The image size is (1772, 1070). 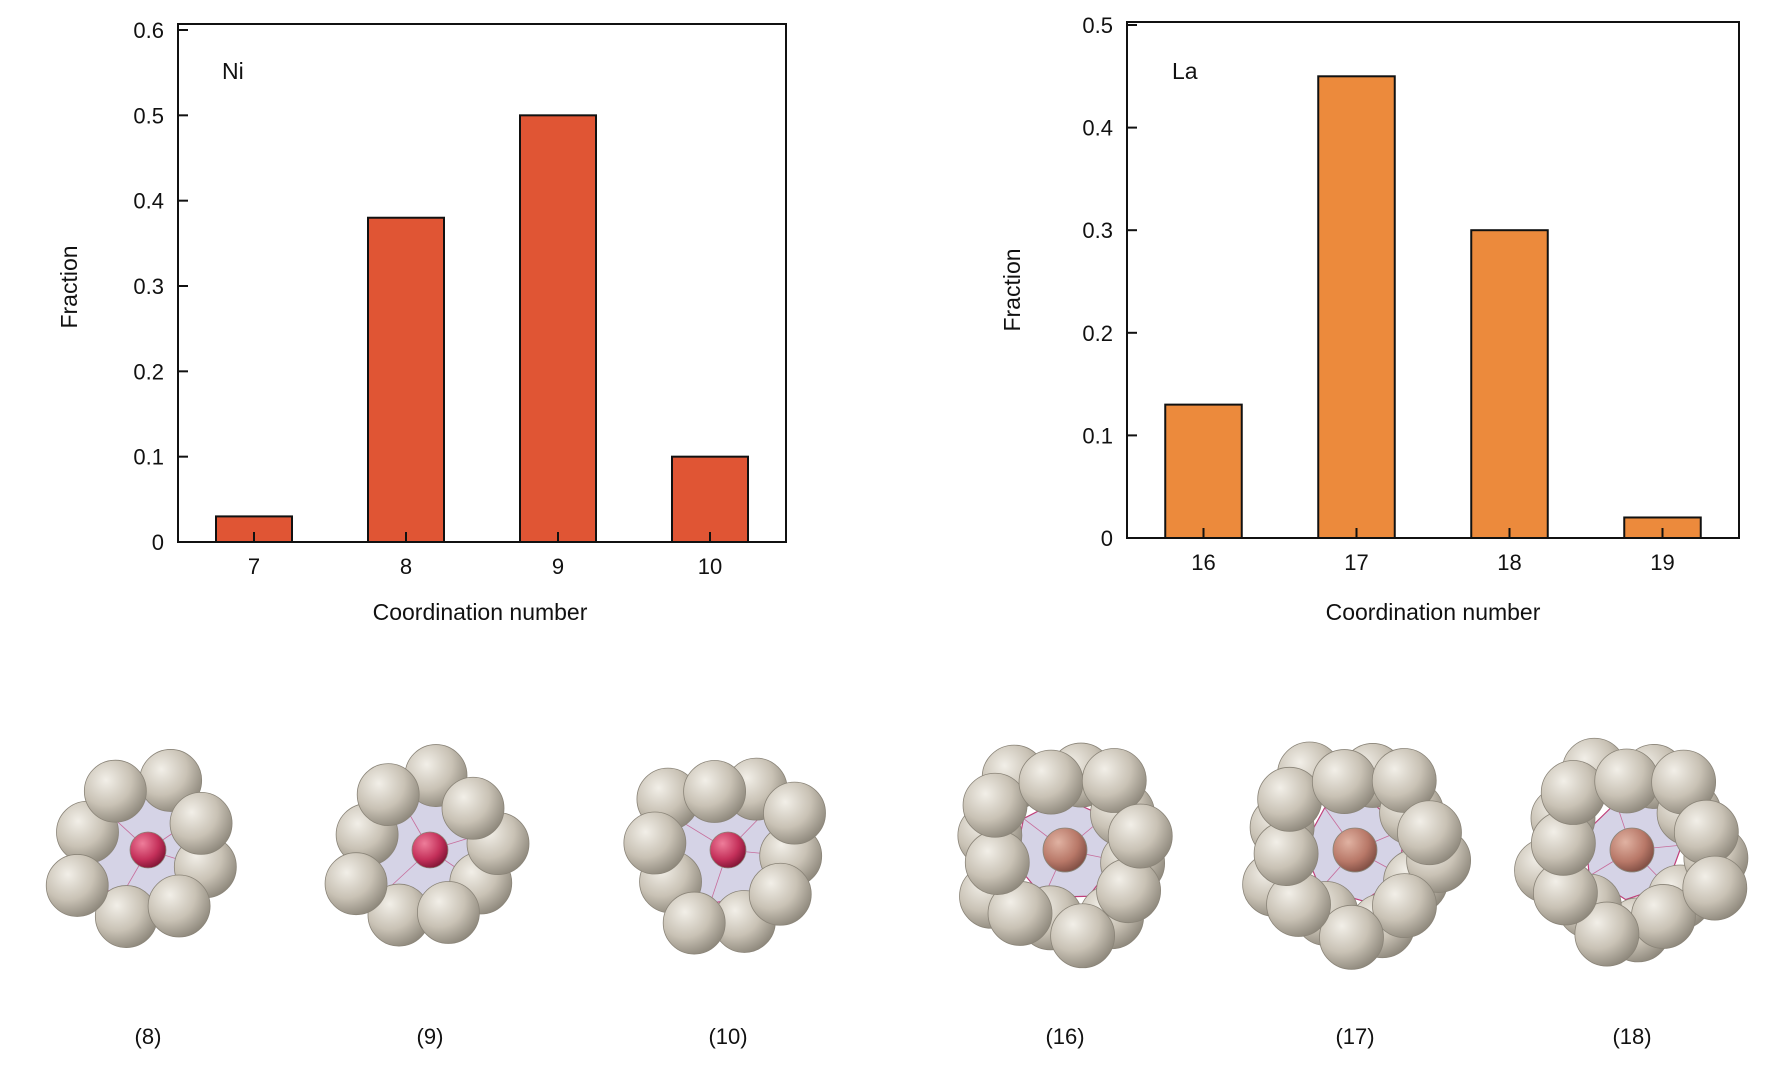 I want to click on cluster-captions: (8) (9) (10) (16) (17) (18), so click(x=893, y=1036).